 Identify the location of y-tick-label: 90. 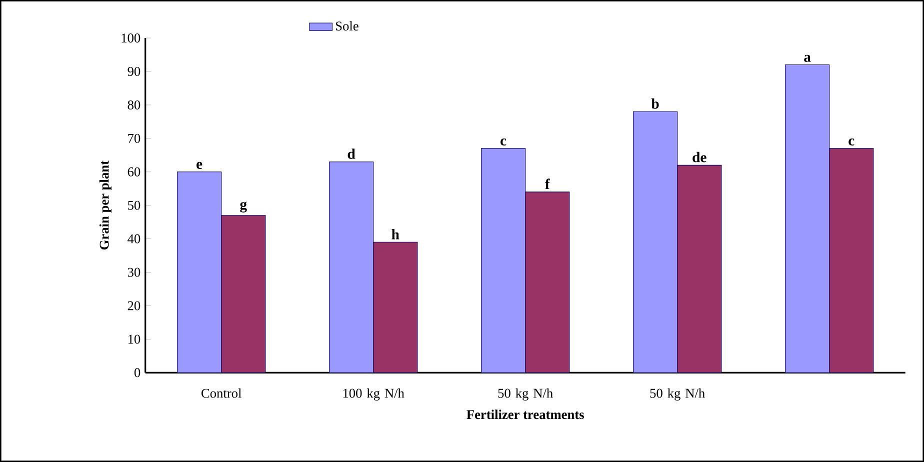
(134, 71).